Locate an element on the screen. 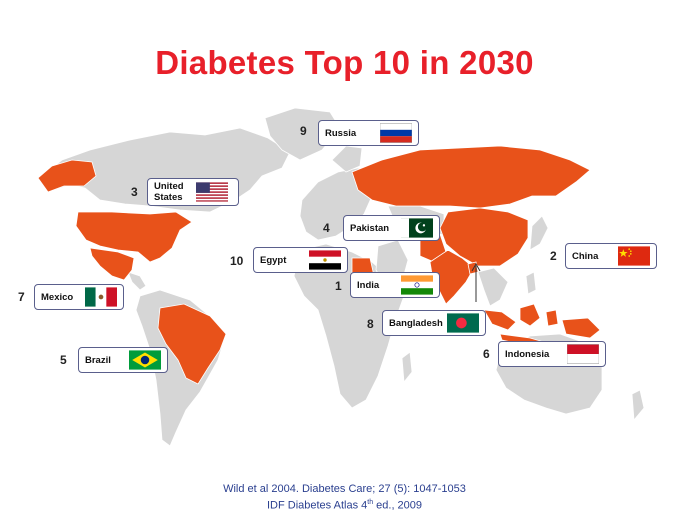 This screenshot has height=517, width=689. pakistan-flag is located at coordinates (417, 228).